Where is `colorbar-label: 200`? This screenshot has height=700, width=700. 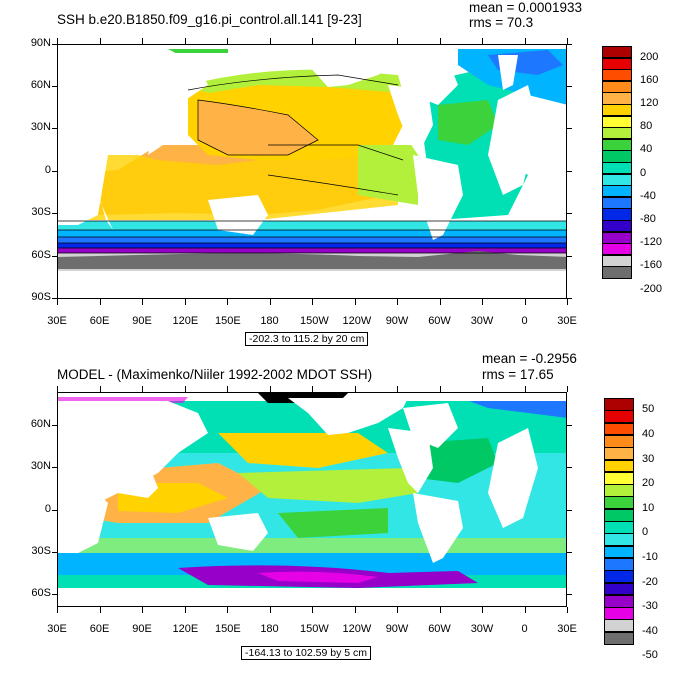 colorbar-label: 200 is located at coordinates (649, 56).